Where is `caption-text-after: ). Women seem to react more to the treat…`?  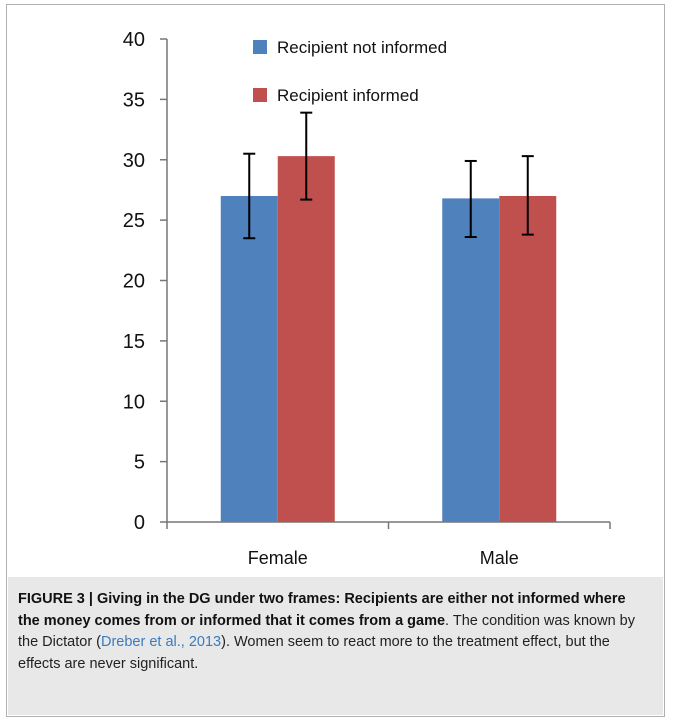 caption-text-after: ). Women seem to react more to the treat… is located at coordinates (314, 653).